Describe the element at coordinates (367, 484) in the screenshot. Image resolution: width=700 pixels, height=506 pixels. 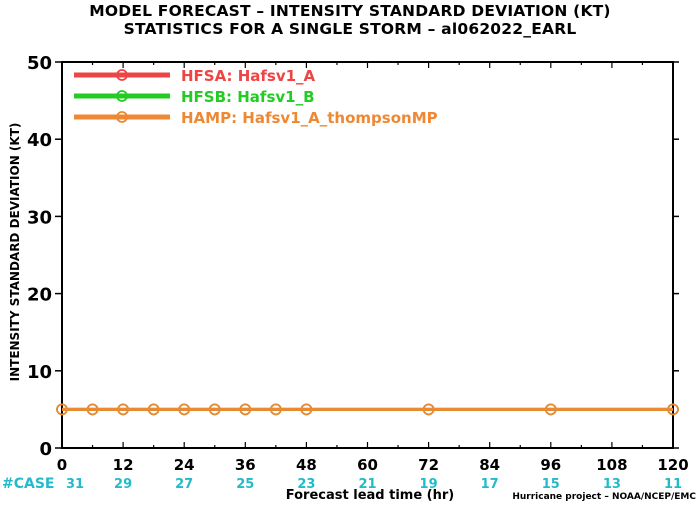
I see `case-count: 21` at that location.